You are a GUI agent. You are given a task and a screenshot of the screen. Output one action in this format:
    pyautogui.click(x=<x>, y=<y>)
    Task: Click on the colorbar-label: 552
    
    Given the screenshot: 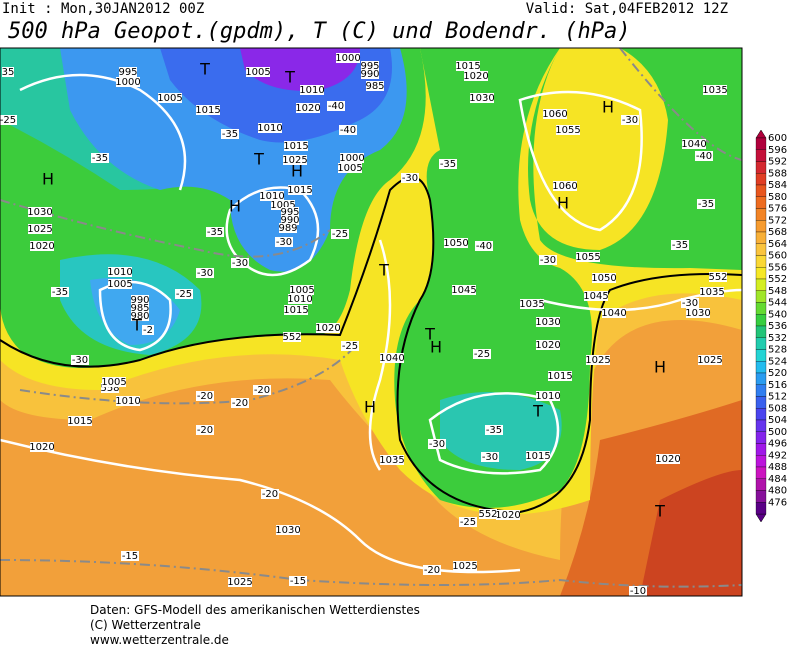 What is the action you would take?
    pyautogui.click(x=777, y=279)
    